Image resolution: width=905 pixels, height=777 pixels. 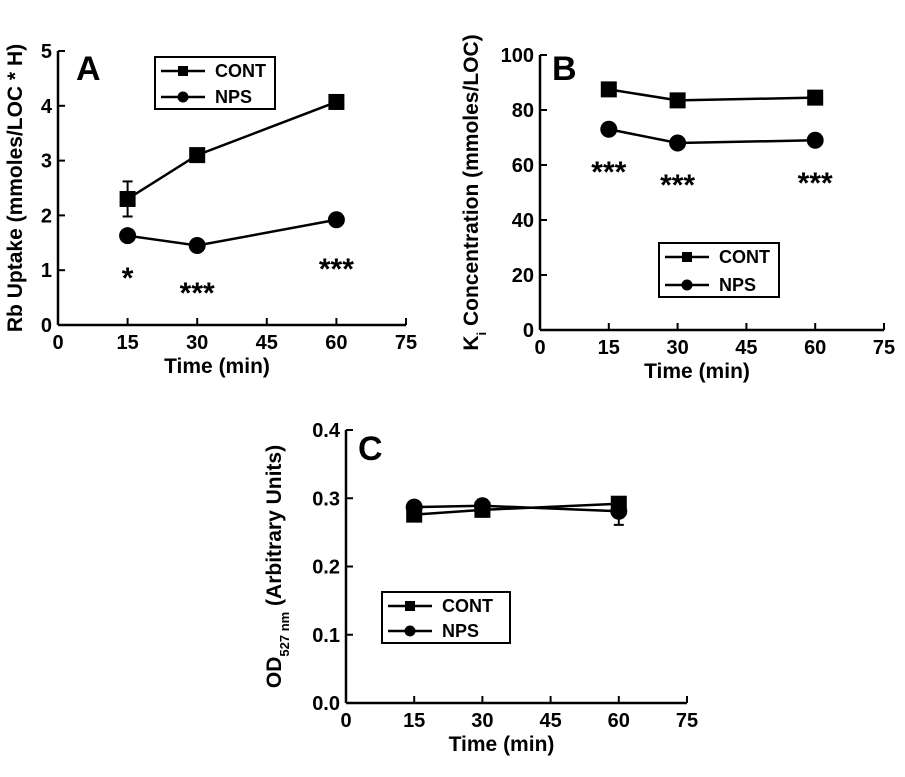 I want to click on panel-letter: C, so click(x=370, y=449).